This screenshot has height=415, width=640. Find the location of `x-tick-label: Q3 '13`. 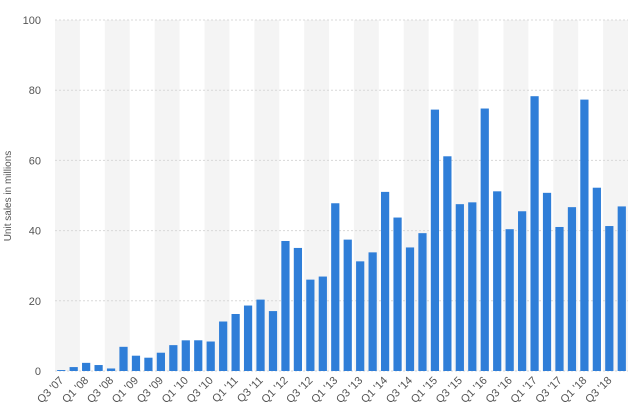

x-tick-label: Q3 '13 is located at coordinates (349, 390).